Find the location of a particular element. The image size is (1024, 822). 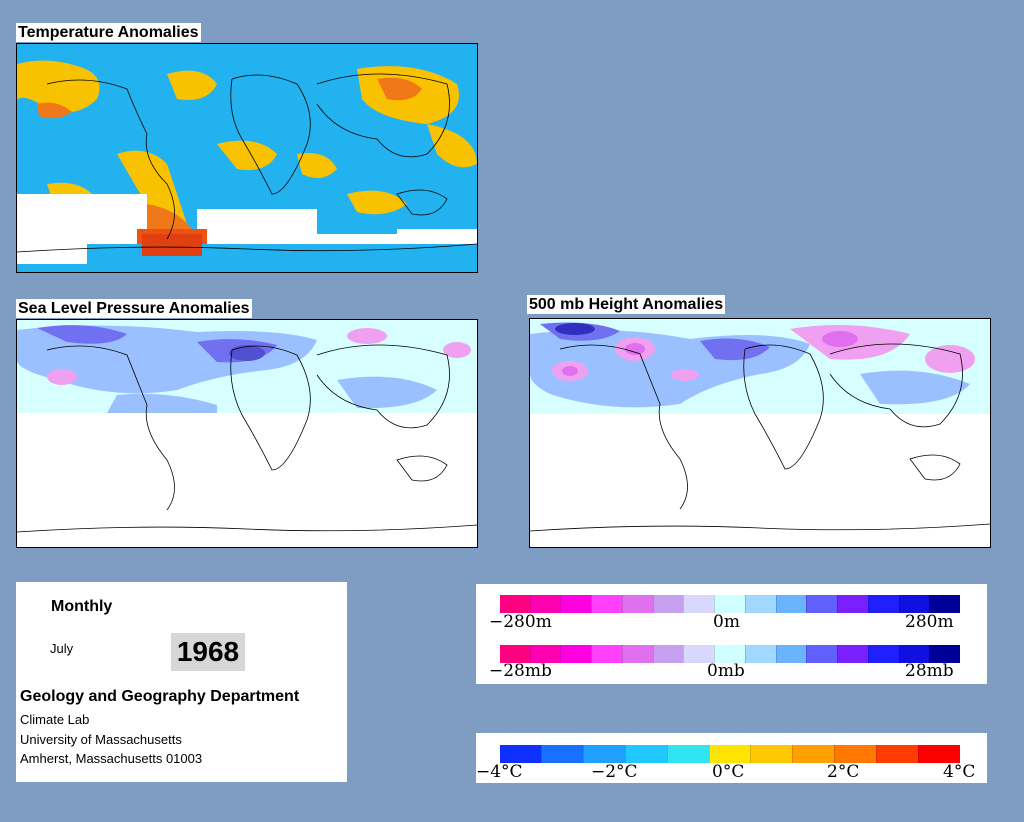

temperature-map is located at coordinates (247, 158).